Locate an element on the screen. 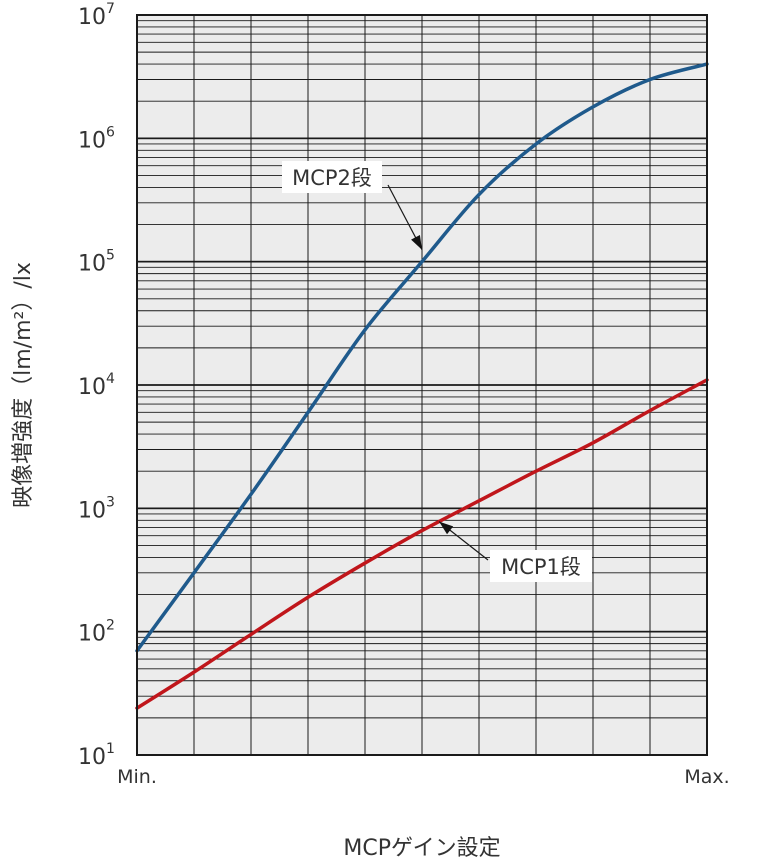 The image size is (768, 862). y-axis-title: 映像増強度（lm/m²）/lx is located at coordinates (23, 385).